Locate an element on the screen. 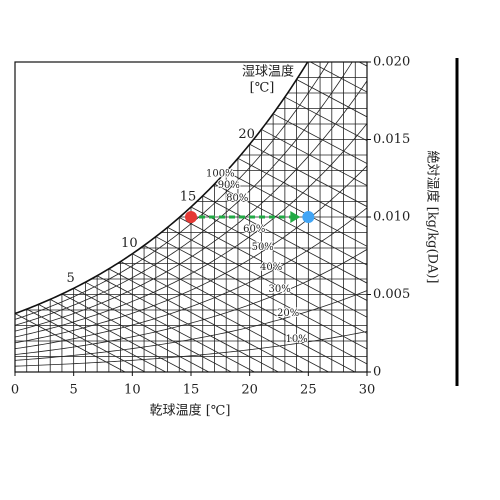 This screenshot has width=500, height=500. rh-label: 90% is located at coordinates (229, 185).